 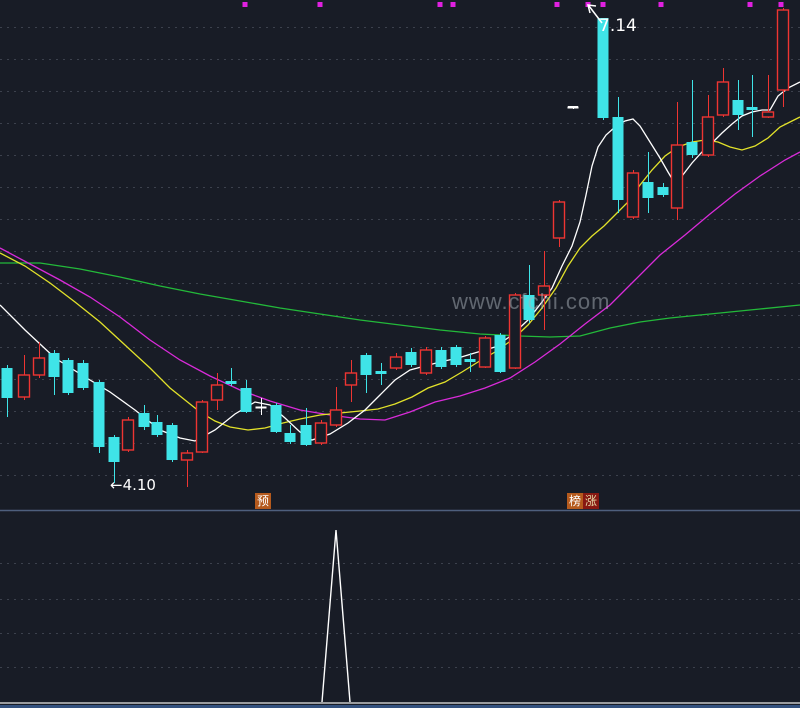 What do you see at coordinates (592, 9) in the screenshot?
I see `high-arrow-head` at bounding box center [592, 9].